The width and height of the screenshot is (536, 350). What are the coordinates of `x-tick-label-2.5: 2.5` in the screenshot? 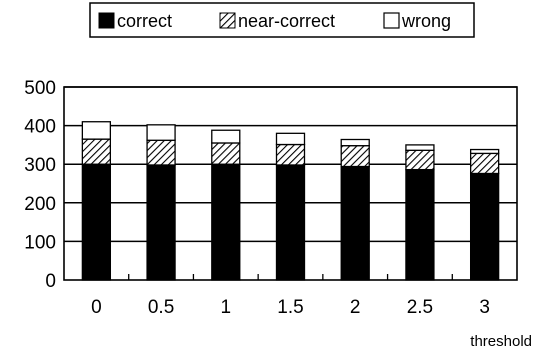 It's located at (420, 307).